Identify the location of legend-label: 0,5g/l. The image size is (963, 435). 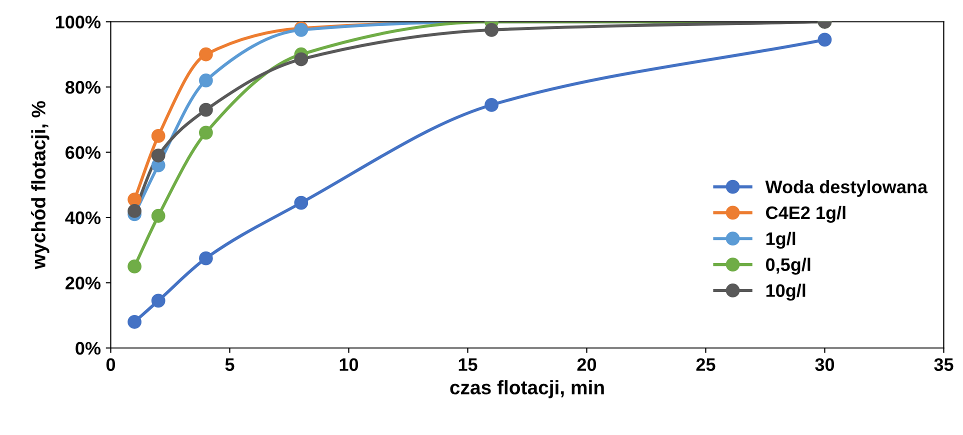
(788, 266).